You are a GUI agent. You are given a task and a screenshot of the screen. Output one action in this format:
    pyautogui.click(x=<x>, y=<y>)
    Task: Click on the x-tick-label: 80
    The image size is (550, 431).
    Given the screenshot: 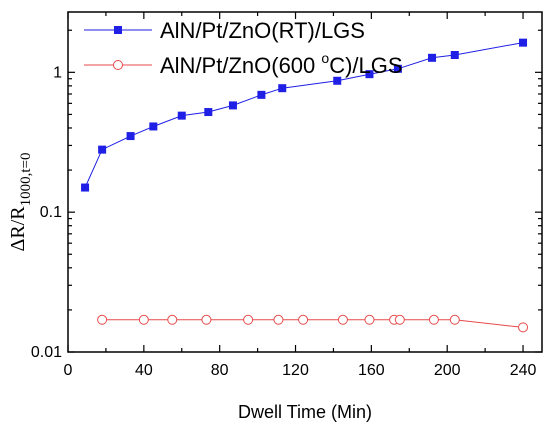 What is the action you would take?
    pyautogui.click(x=220, y=370)
    